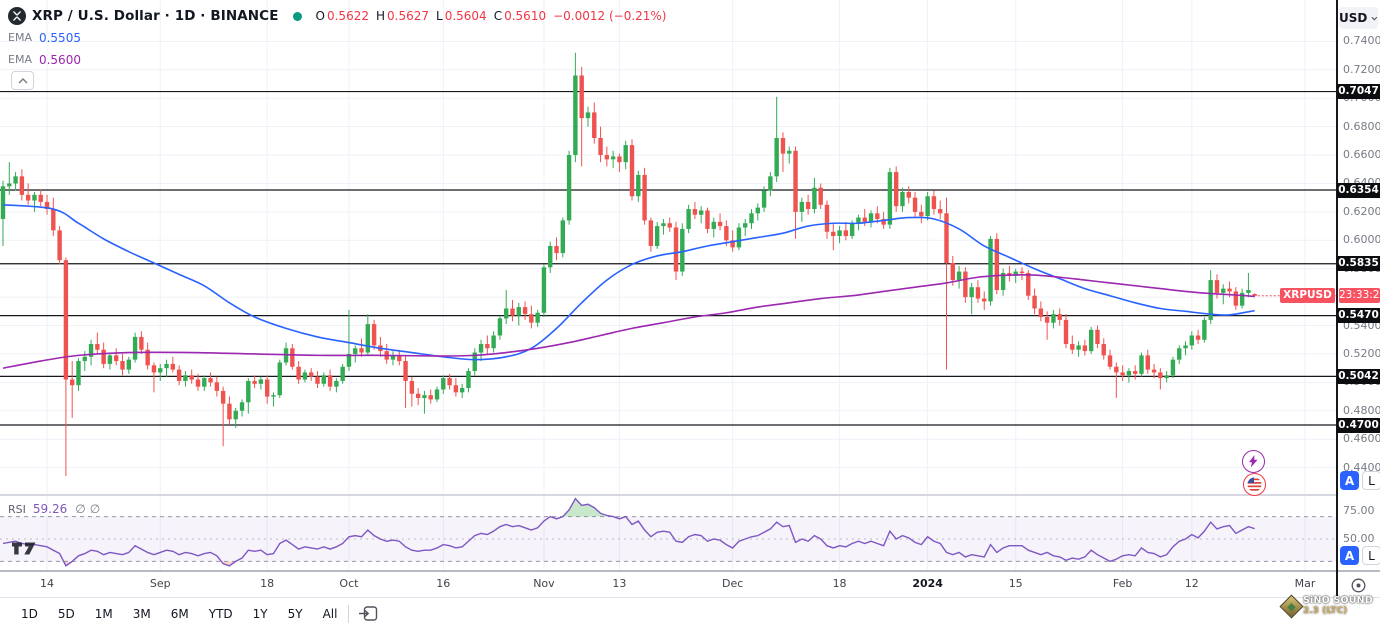  I want to click on rsi-hide-icon: ∅, so click(80, 509).